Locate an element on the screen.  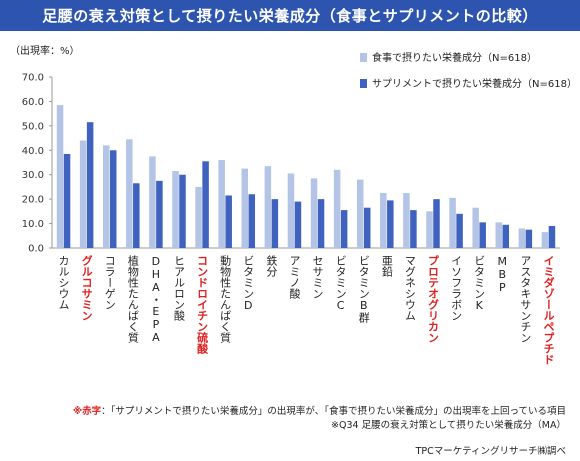
y-tick-label: 20.0 is located at coordinates (33, 200).